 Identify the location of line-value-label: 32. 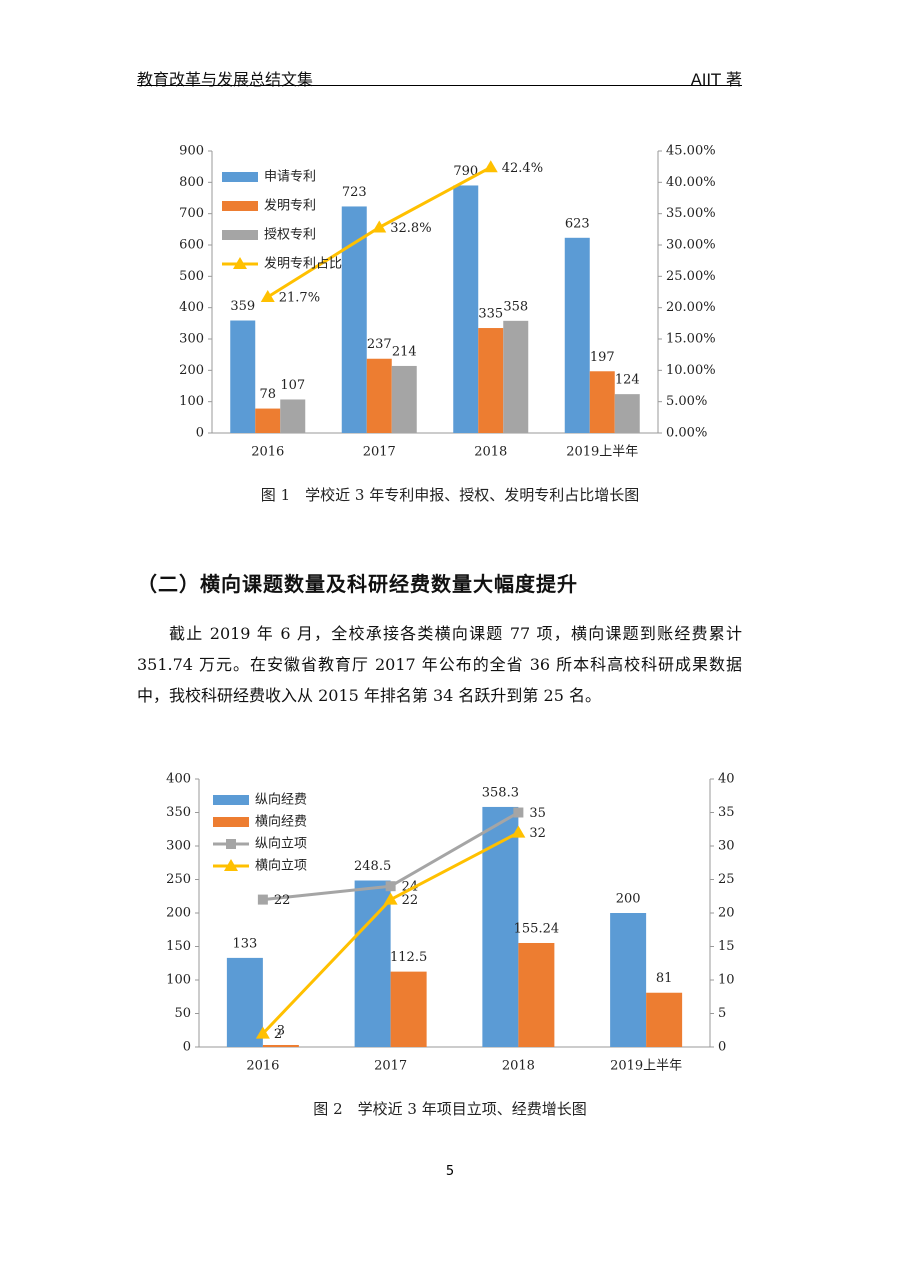
(537, 833).